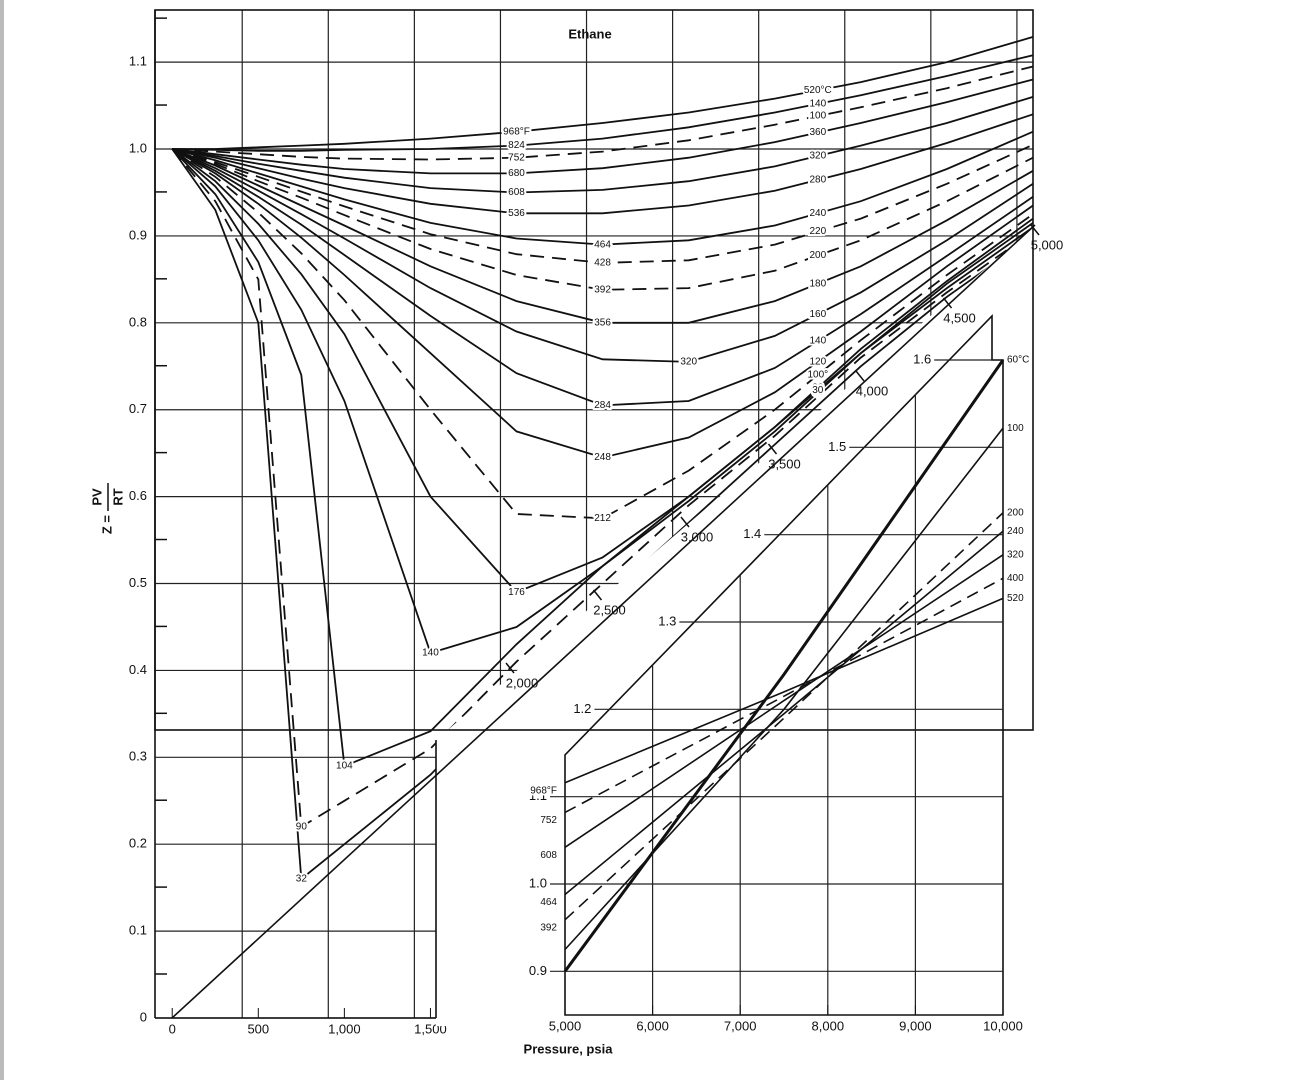 This screenshot has height=1080, width=1293. I want to click on inset-curve-label: 608, so click(548, 855).